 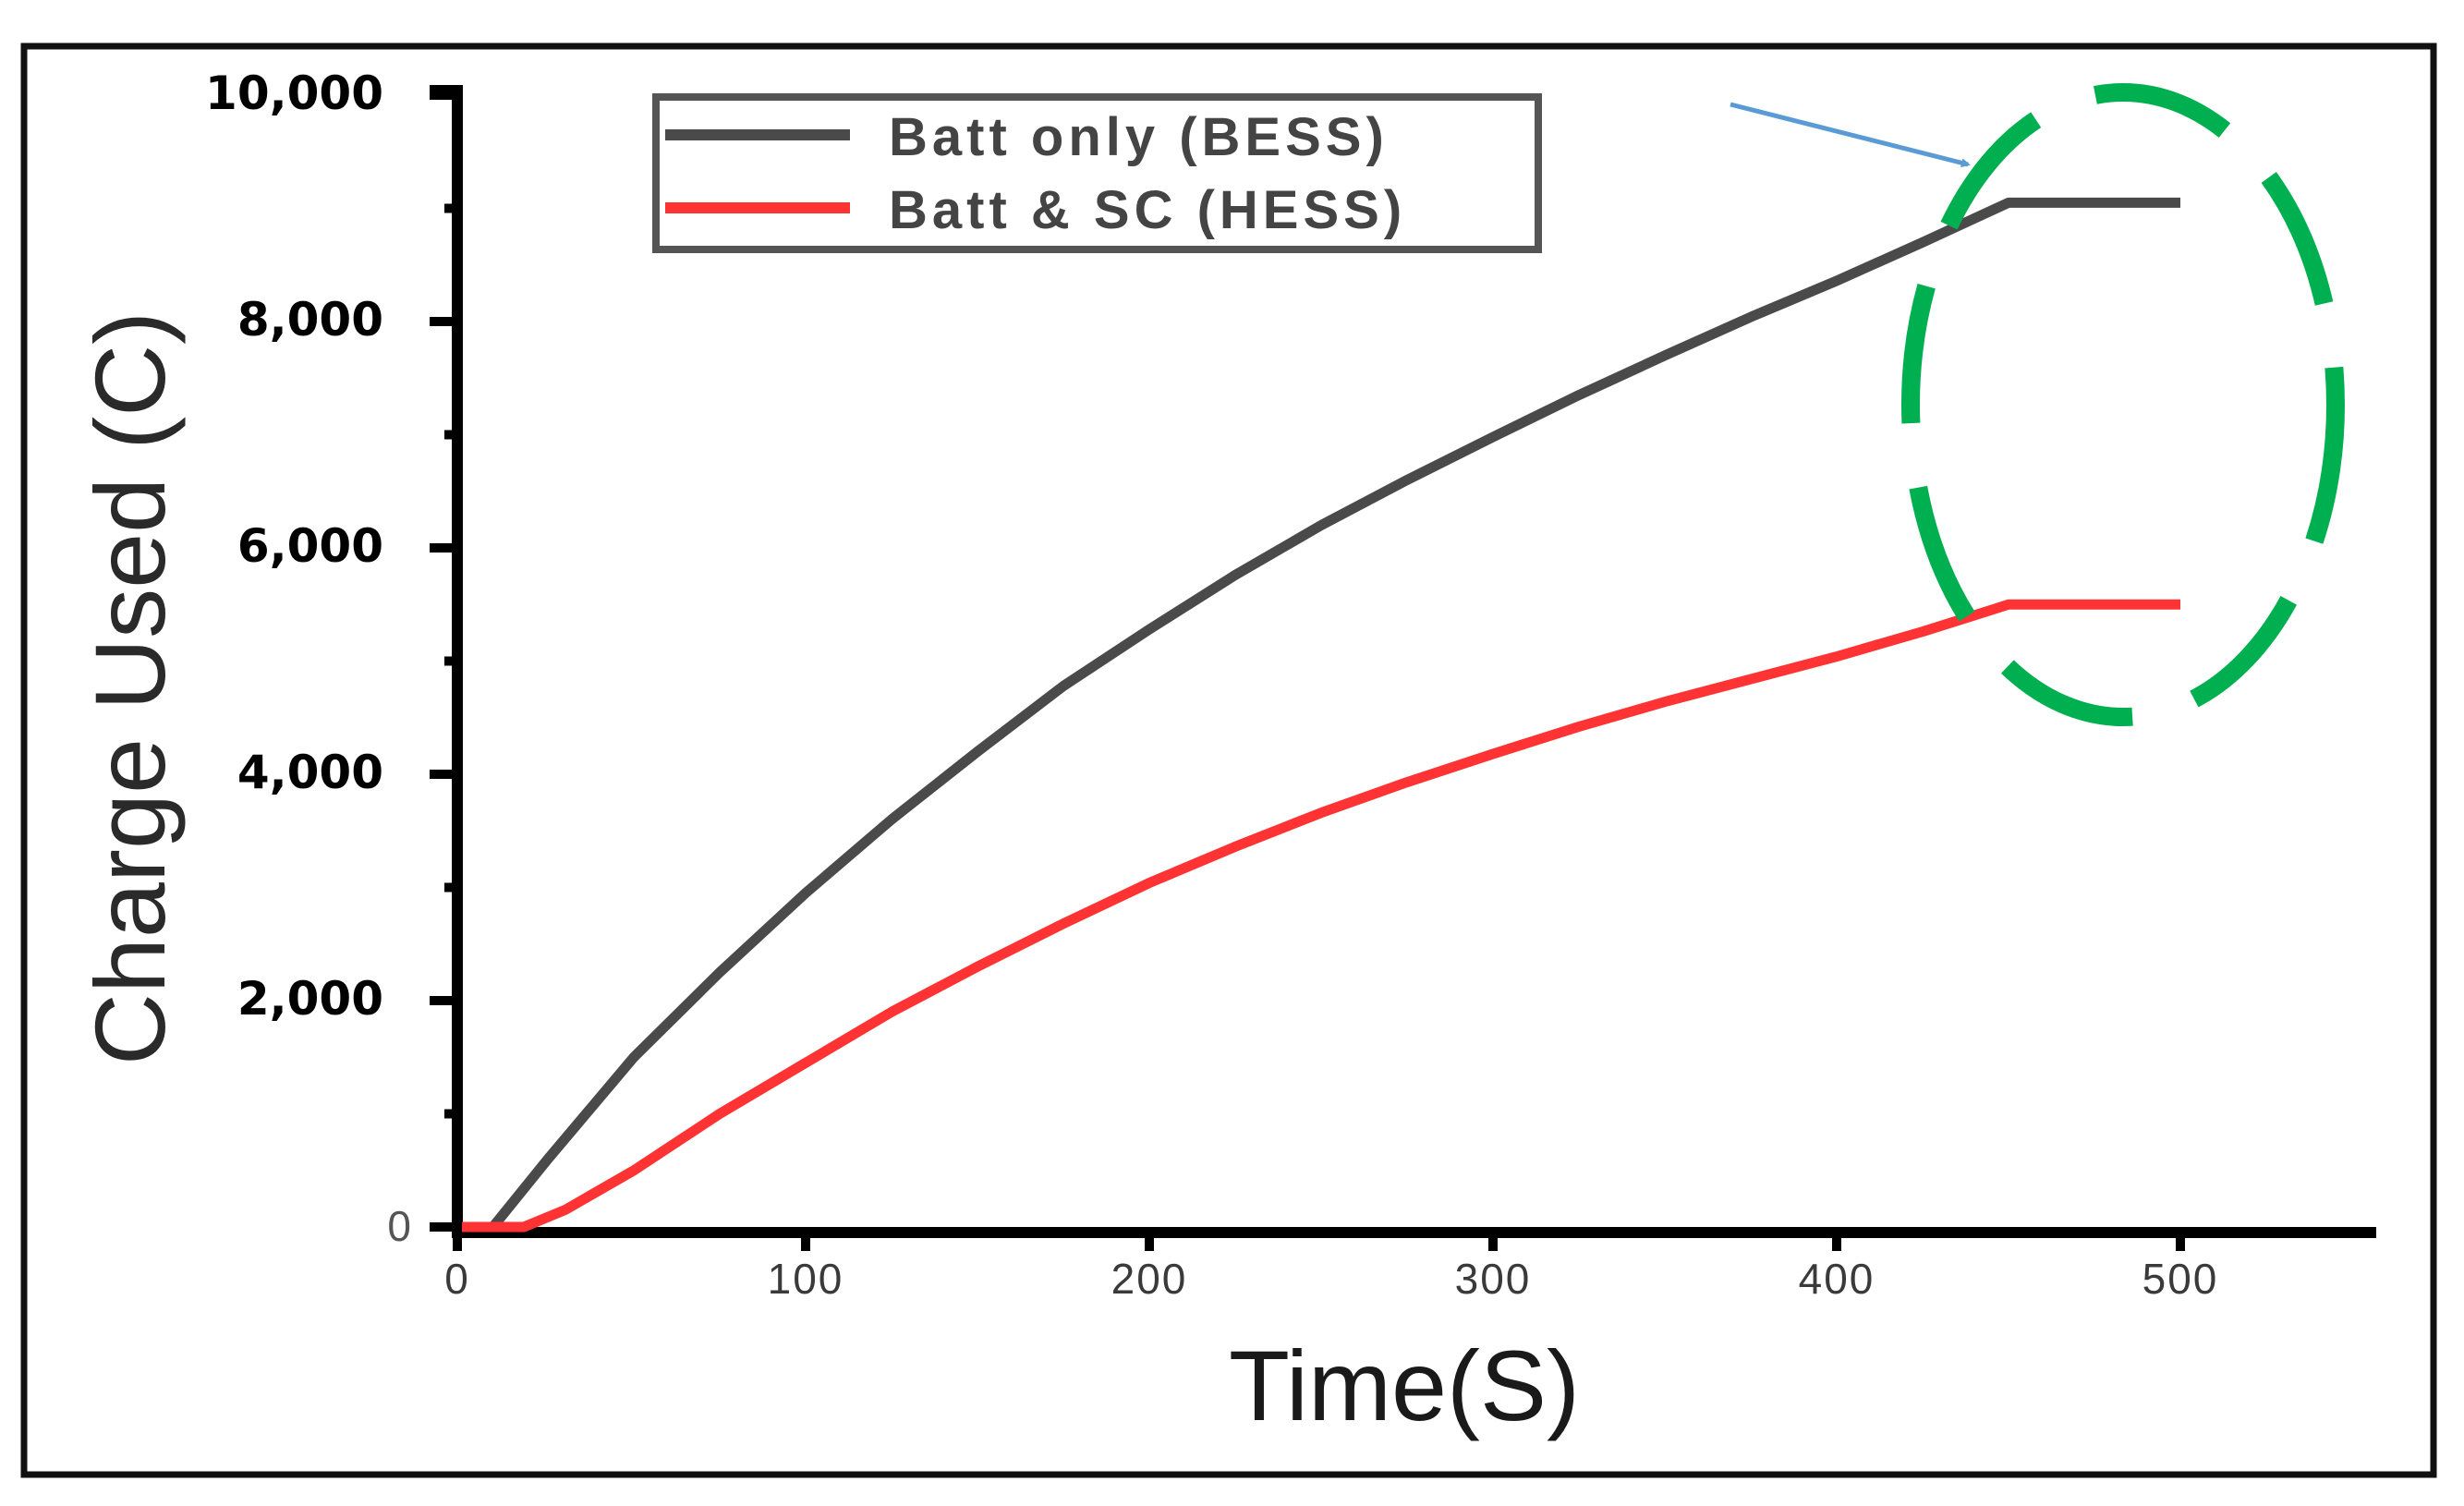 I want to click on legend: Batt only (BESS) Batt & SC (HESS), so click(x=1097, y=173).